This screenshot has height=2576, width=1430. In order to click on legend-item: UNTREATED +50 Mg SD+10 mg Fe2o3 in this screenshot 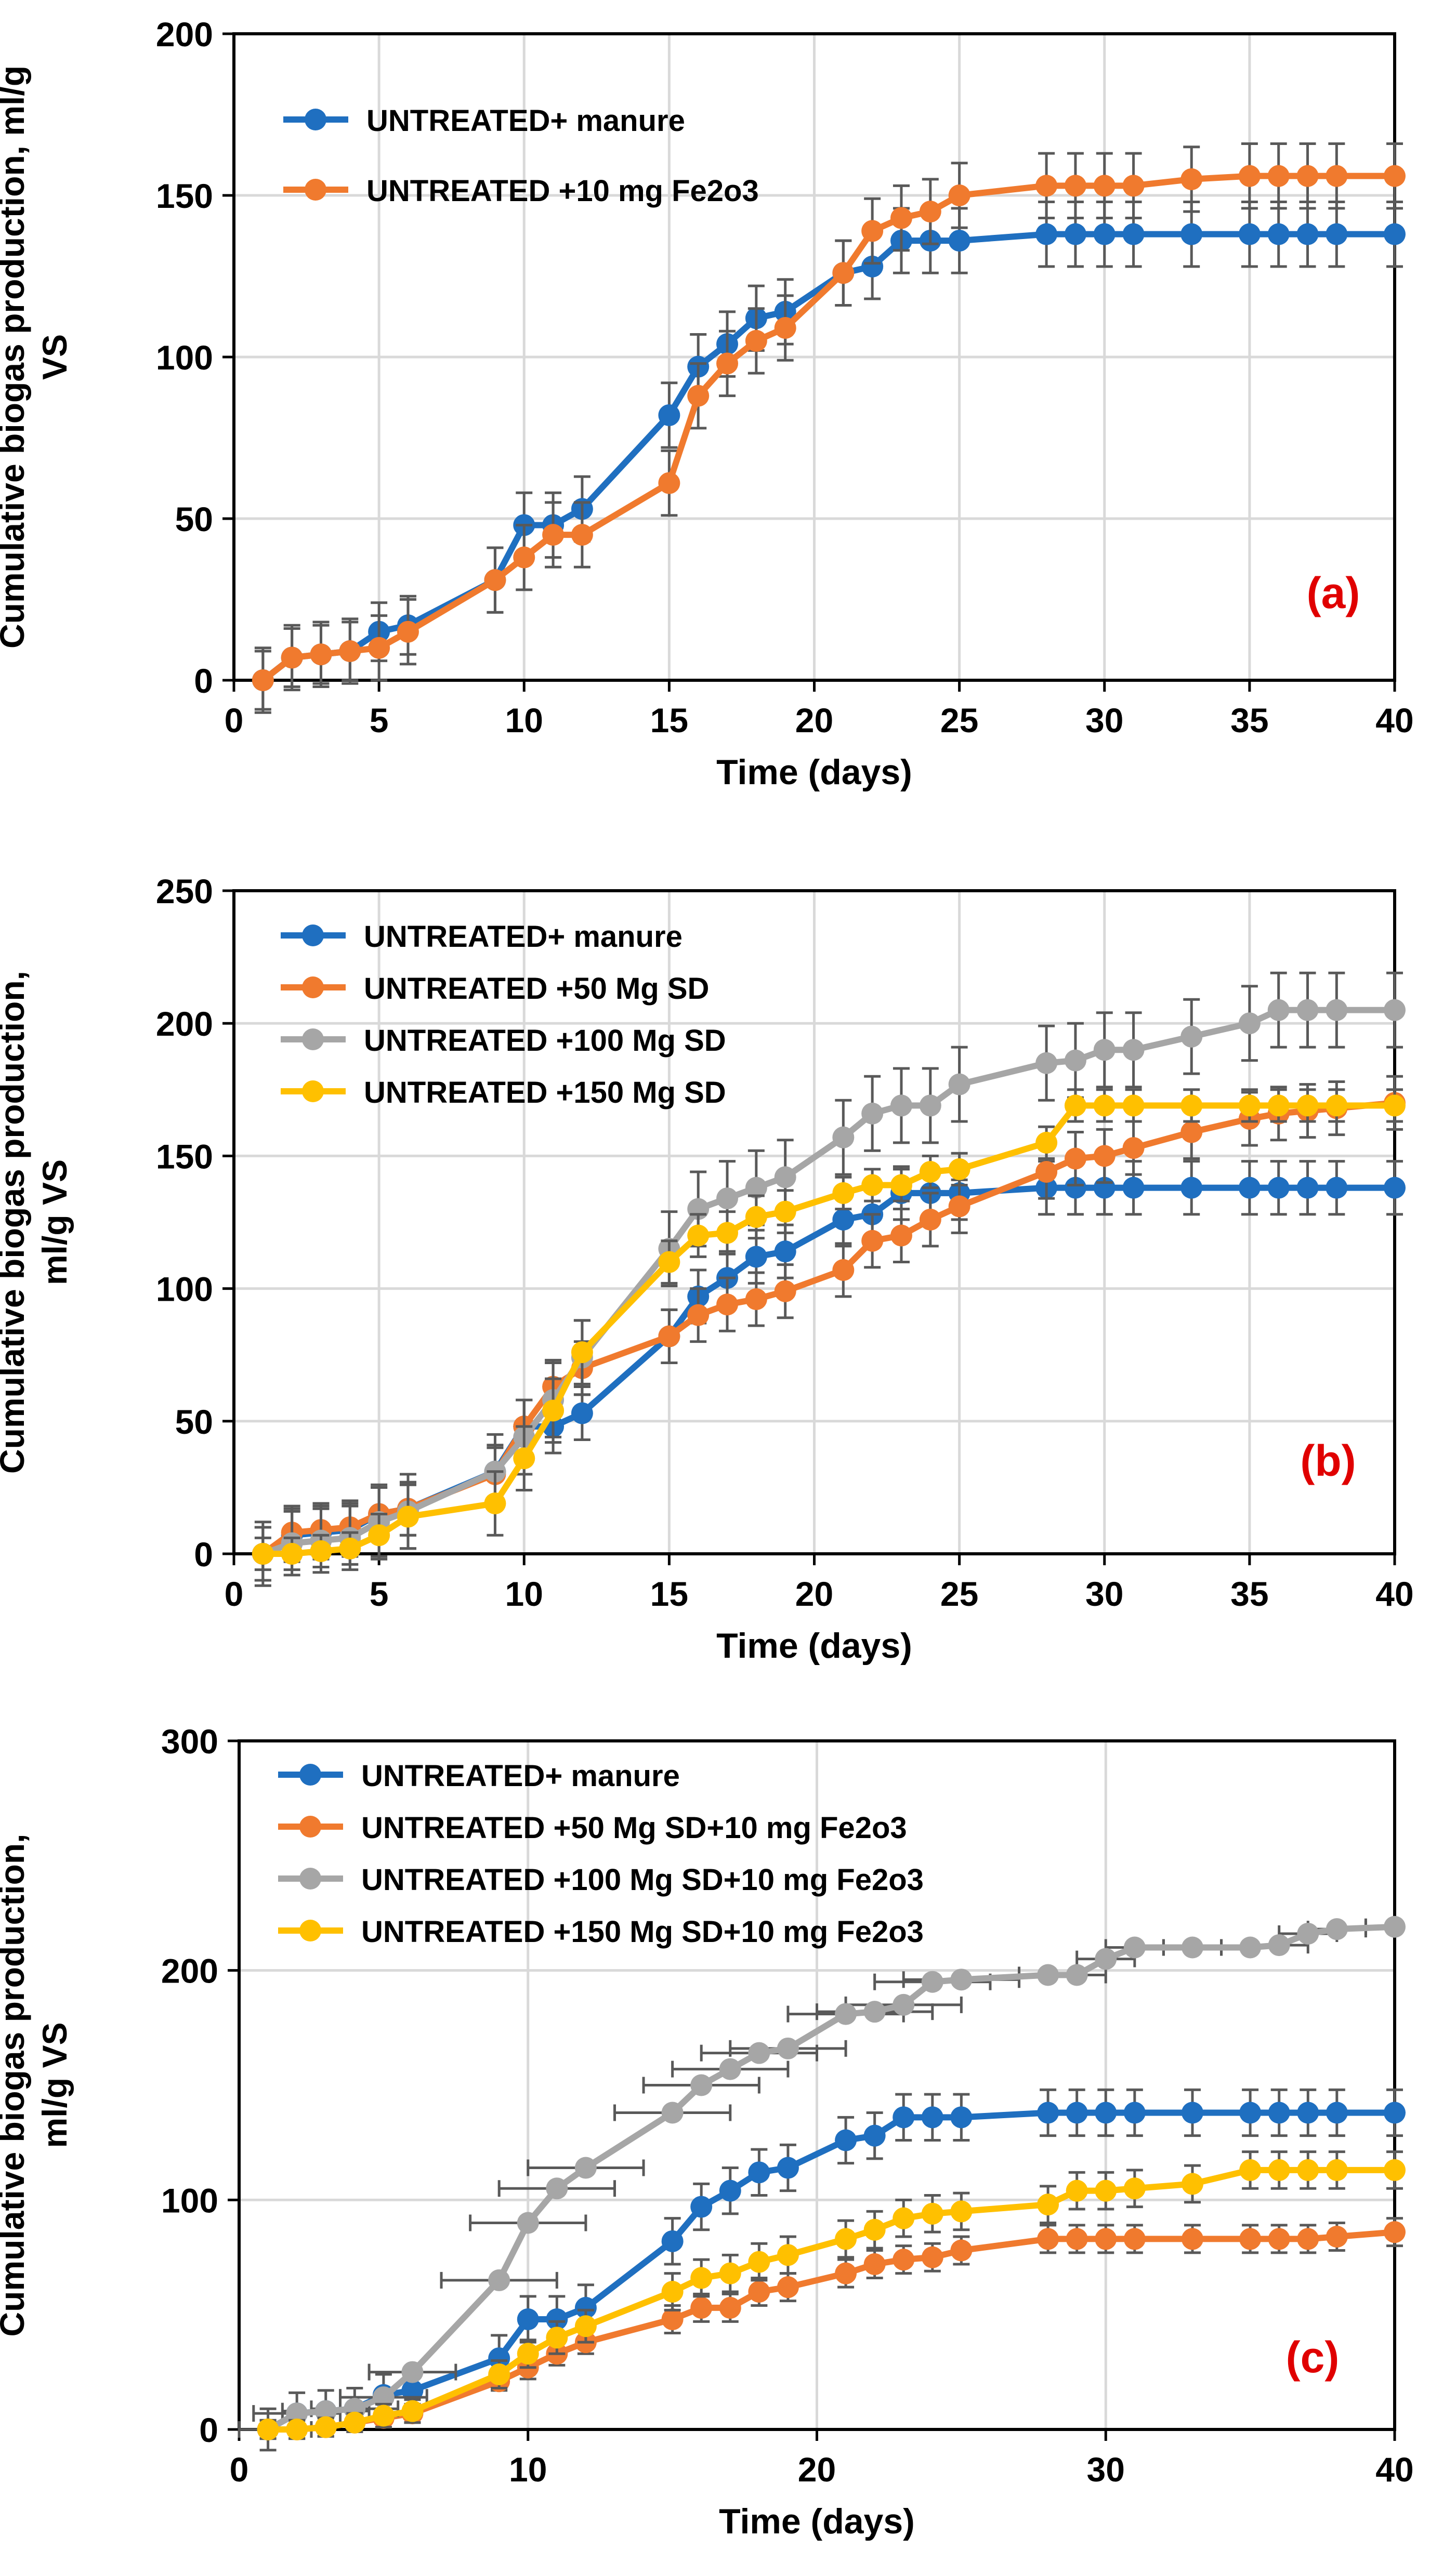, I will do `click(592, 1828)`.